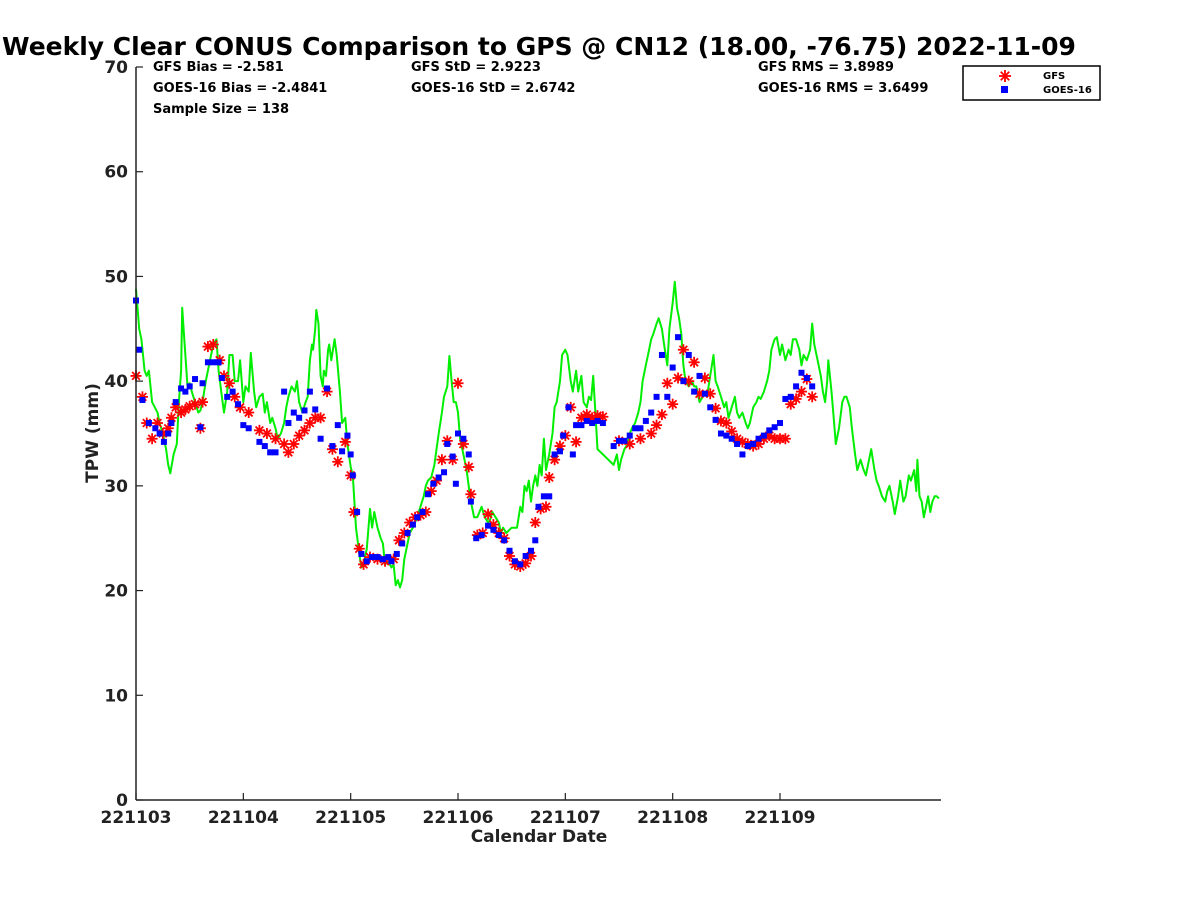 Image resolution: width=1200 pixels, height=900 pixels. I want to click on stat-goes-rms: GOES-16 RMS = 3.6499, so click(843, 88).